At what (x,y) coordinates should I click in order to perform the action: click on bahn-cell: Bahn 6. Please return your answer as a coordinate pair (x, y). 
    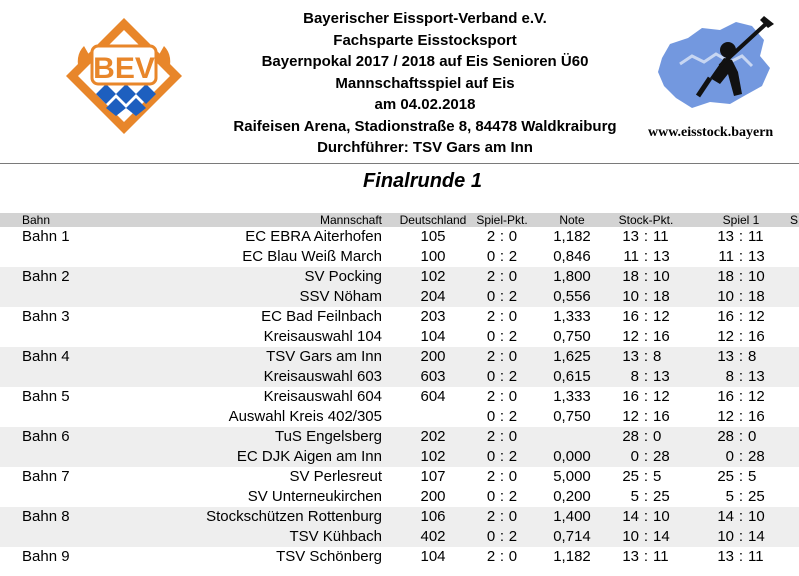
    Looking at the image, I should click on (46, 436).